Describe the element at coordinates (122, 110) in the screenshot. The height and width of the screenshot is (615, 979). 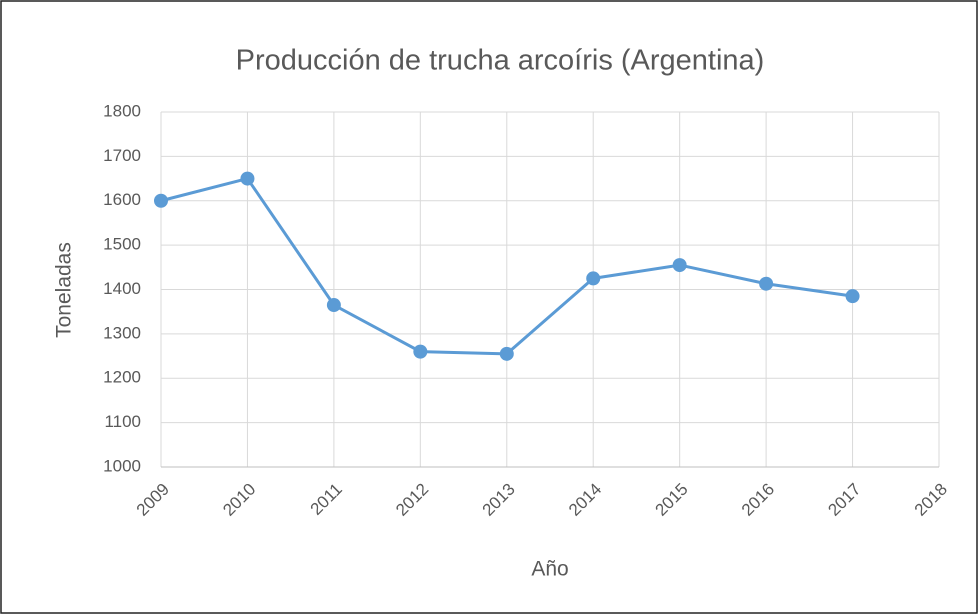
I see `y-tick-label: 1800` at that location.